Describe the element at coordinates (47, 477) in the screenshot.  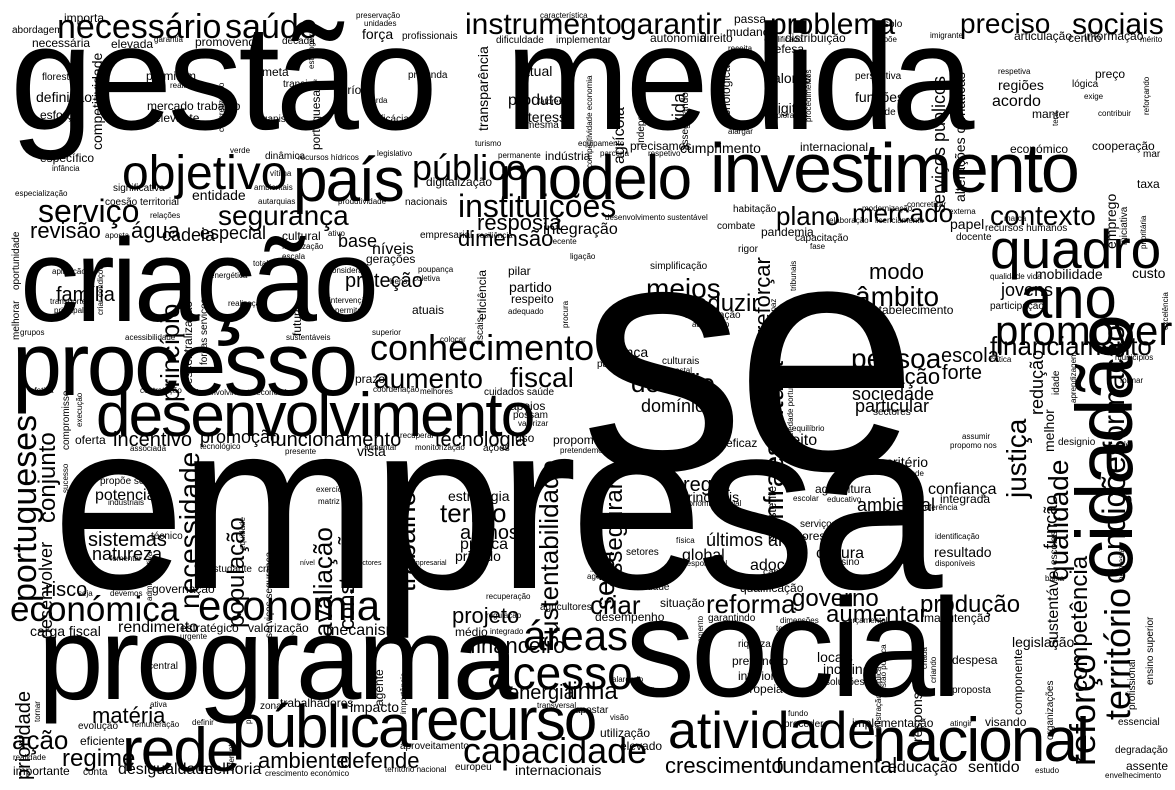
I see `cloud-word: conjunto` at that location.